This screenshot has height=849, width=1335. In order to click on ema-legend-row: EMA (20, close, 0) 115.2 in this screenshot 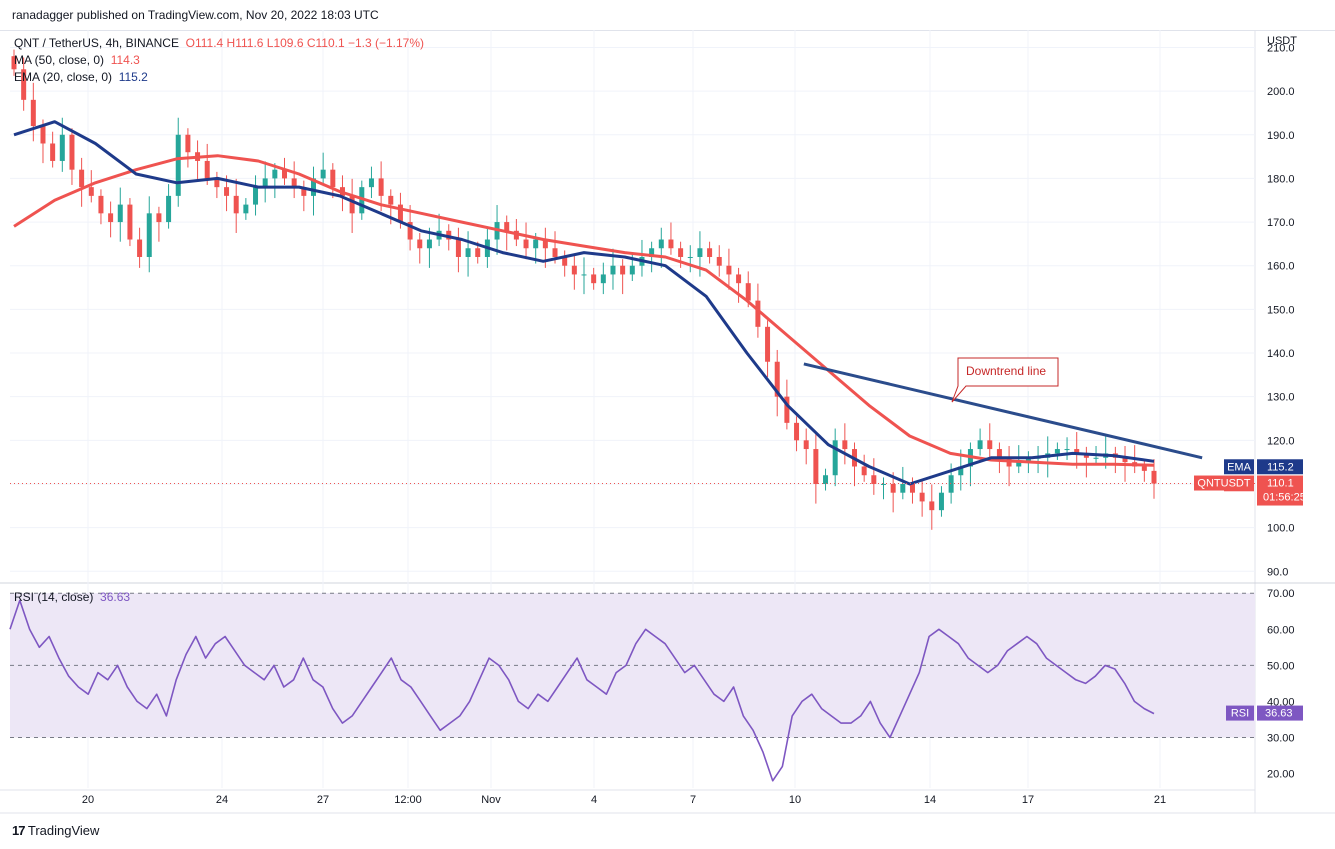, I will do `click(219, 77)`.